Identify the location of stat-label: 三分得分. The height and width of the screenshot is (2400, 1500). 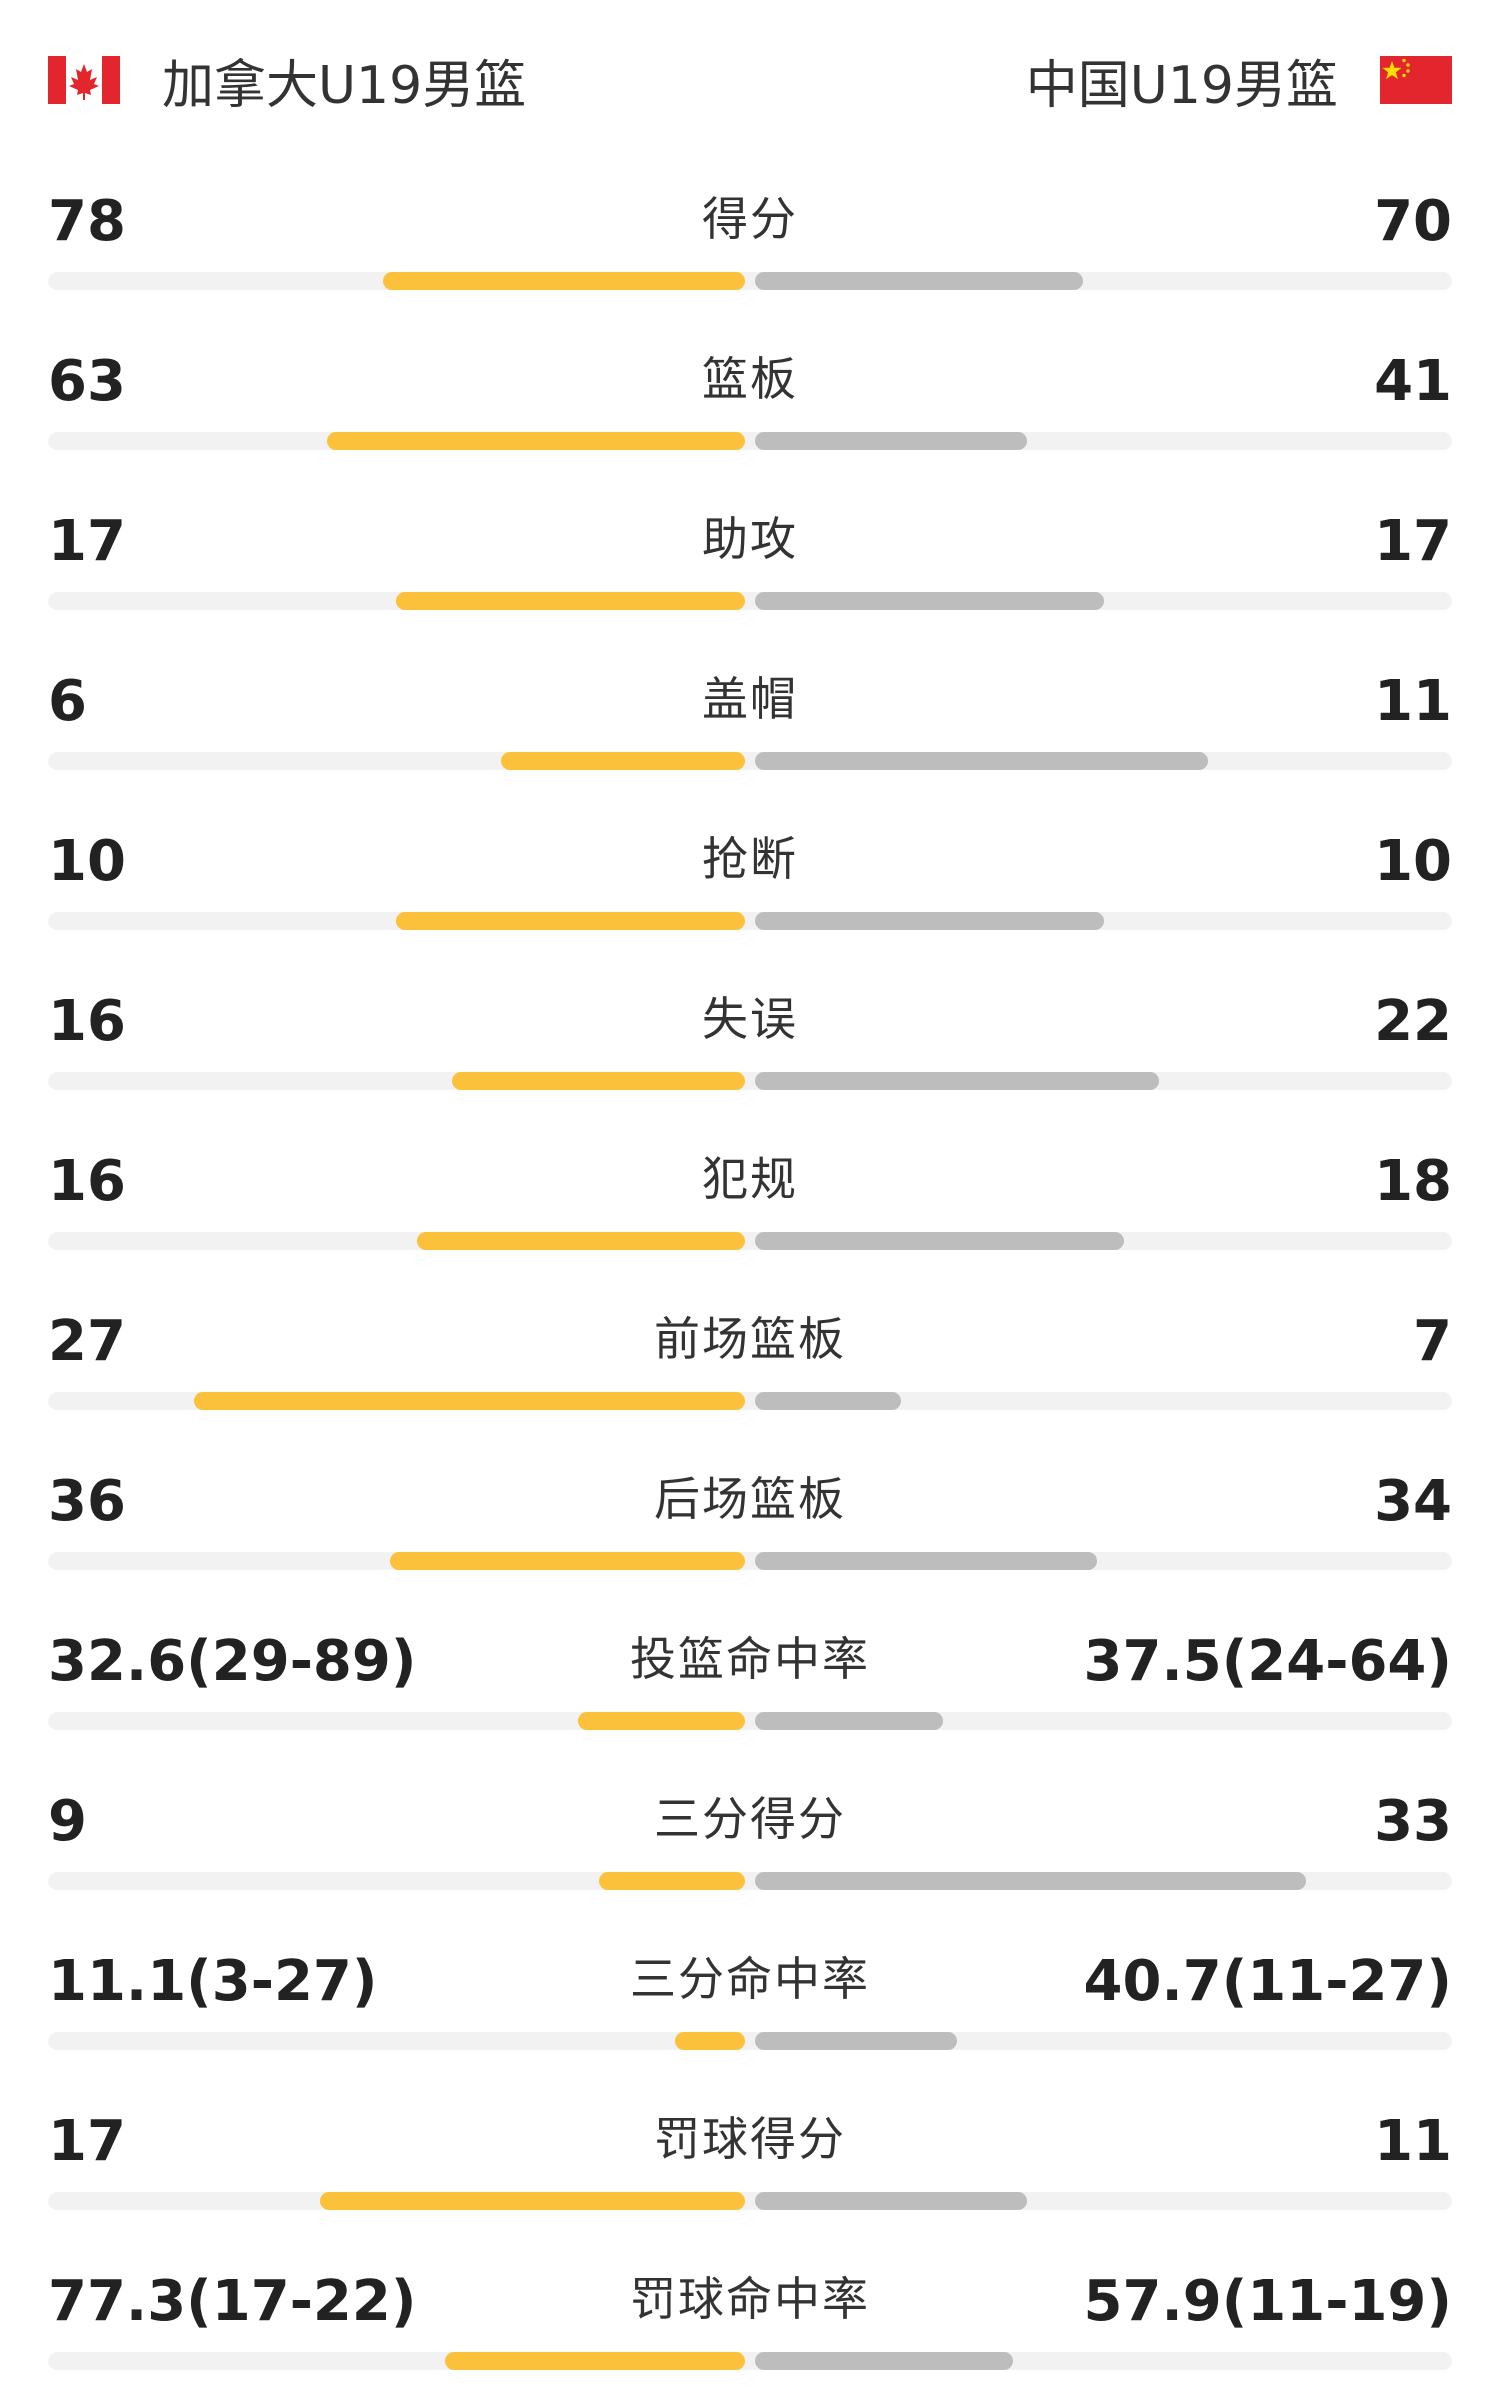
(750, 1819).